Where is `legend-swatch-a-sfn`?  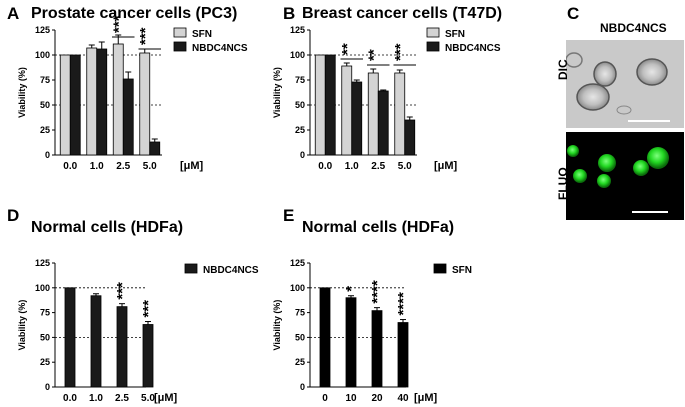
legend-swatch-a-sfn is located at coordinates (180, 32).